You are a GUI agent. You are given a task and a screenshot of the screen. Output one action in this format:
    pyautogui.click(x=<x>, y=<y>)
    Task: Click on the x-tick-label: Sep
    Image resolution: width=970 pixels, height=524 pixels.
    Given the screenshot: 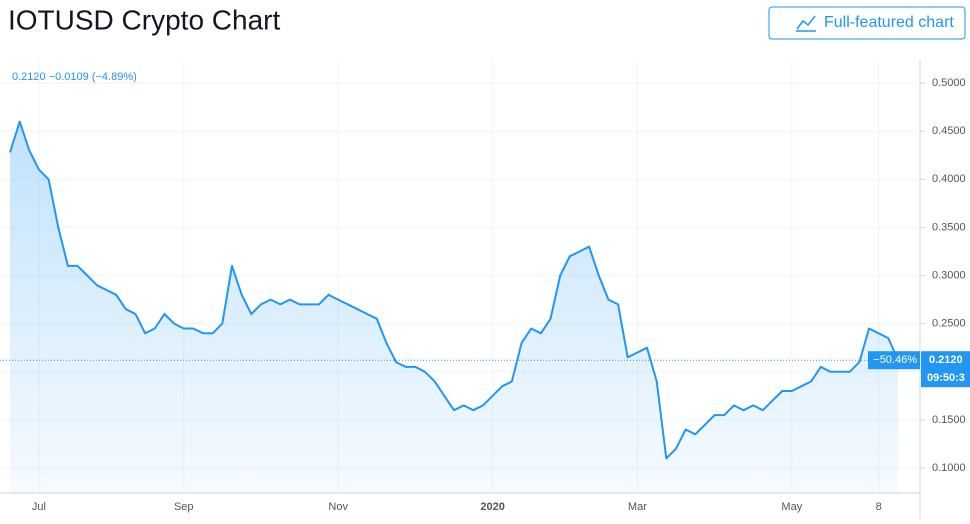 What is the action you would take?
    pyautogui.click(x=184, y=507)
    